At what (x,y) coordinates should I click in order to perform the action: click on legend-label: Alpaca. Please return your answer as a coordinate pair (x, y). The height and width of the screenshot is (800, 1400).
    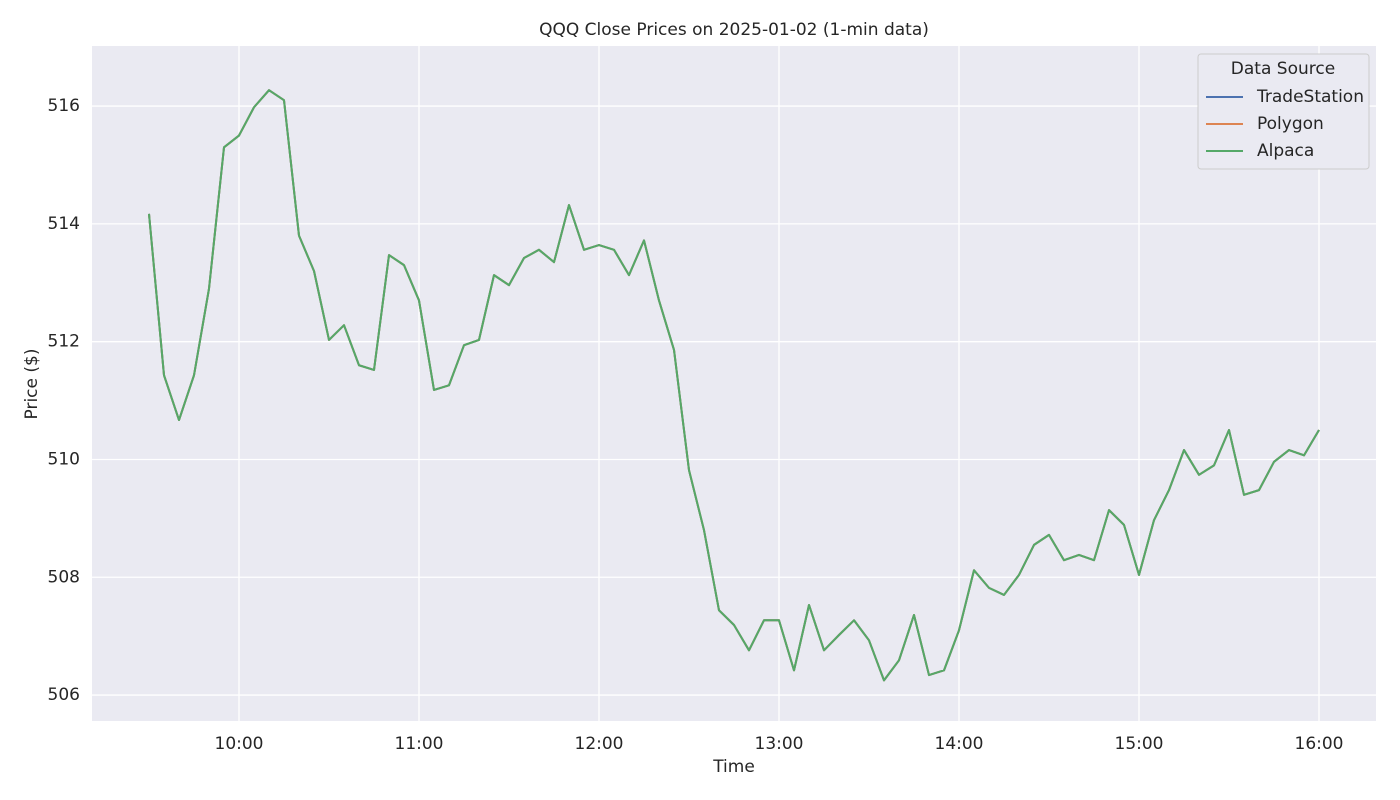
    Looking at the image, I should click on (1285, 151).